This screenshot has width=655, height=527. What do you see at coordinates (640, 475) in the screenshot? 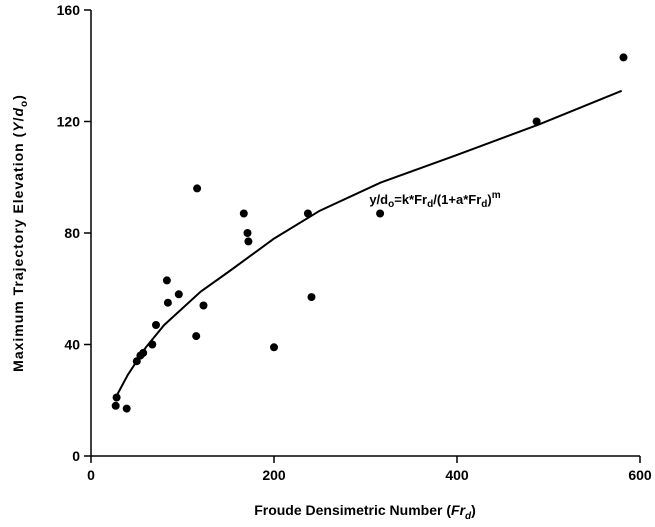
I see `x-tick-label: 600` at bounding box center [640, 475].